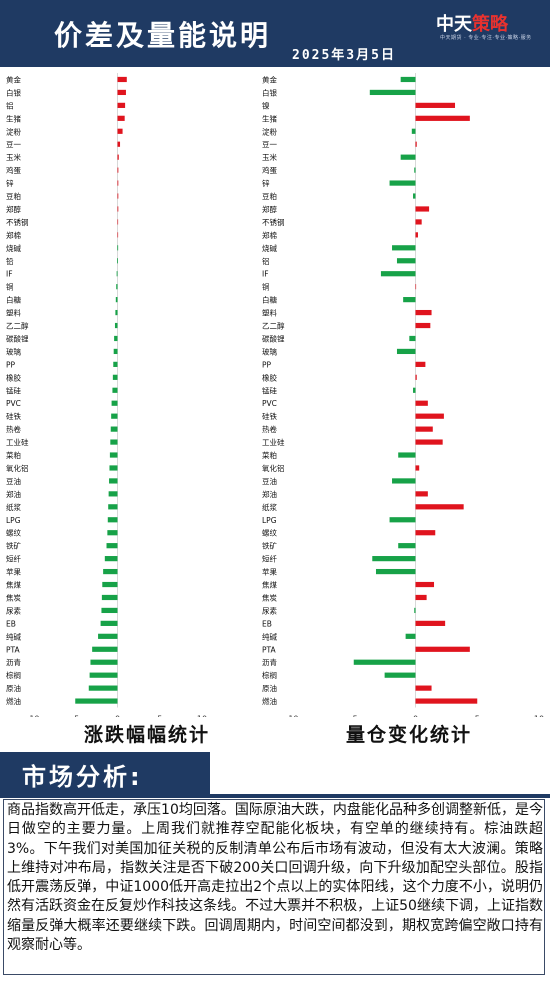  What do you see at coordinates (267, 623) in the screenshot?
I see `volume-category-label: EB` at bounding box center [267, 623].